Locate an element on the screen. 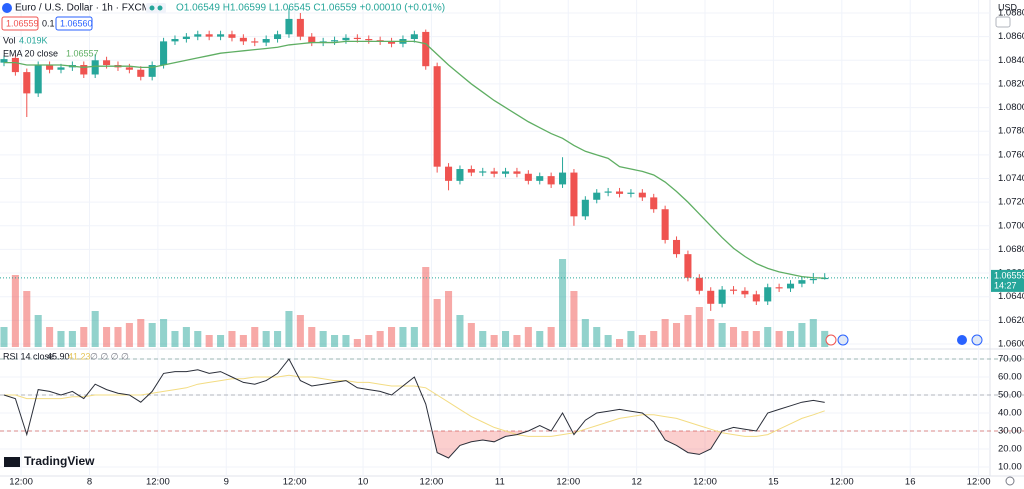 This screenshot has width=1024, height=489. y-tick-label: 1.07000 is located at coordinates (1011, 225).